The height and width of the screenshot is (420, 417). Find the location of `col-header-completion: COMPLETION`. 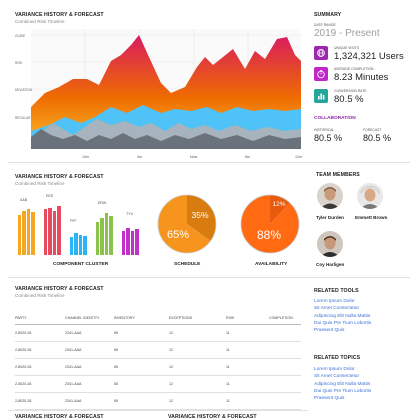

col-header-completion: COMPLETION is located at coordinates (285, 312).